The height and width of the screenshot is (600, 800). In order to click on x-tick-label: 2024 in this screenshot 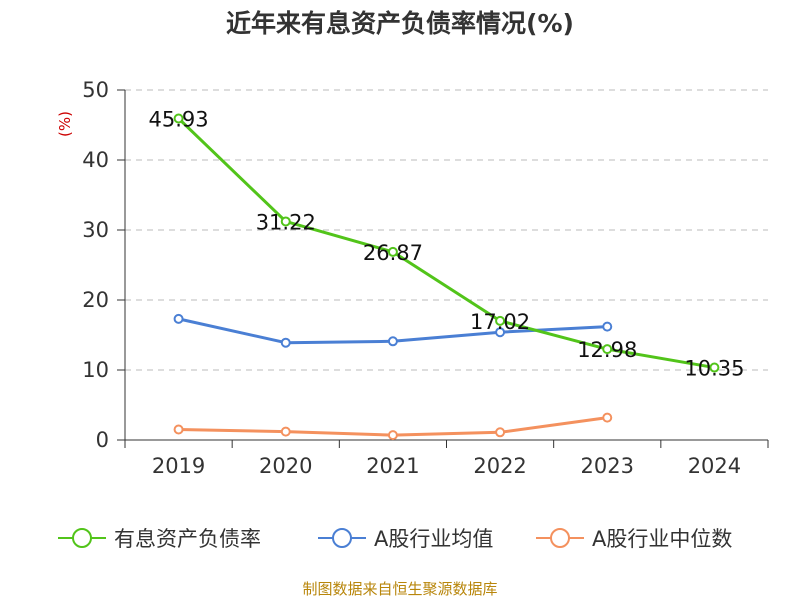, I will do `click(714, 466)`.